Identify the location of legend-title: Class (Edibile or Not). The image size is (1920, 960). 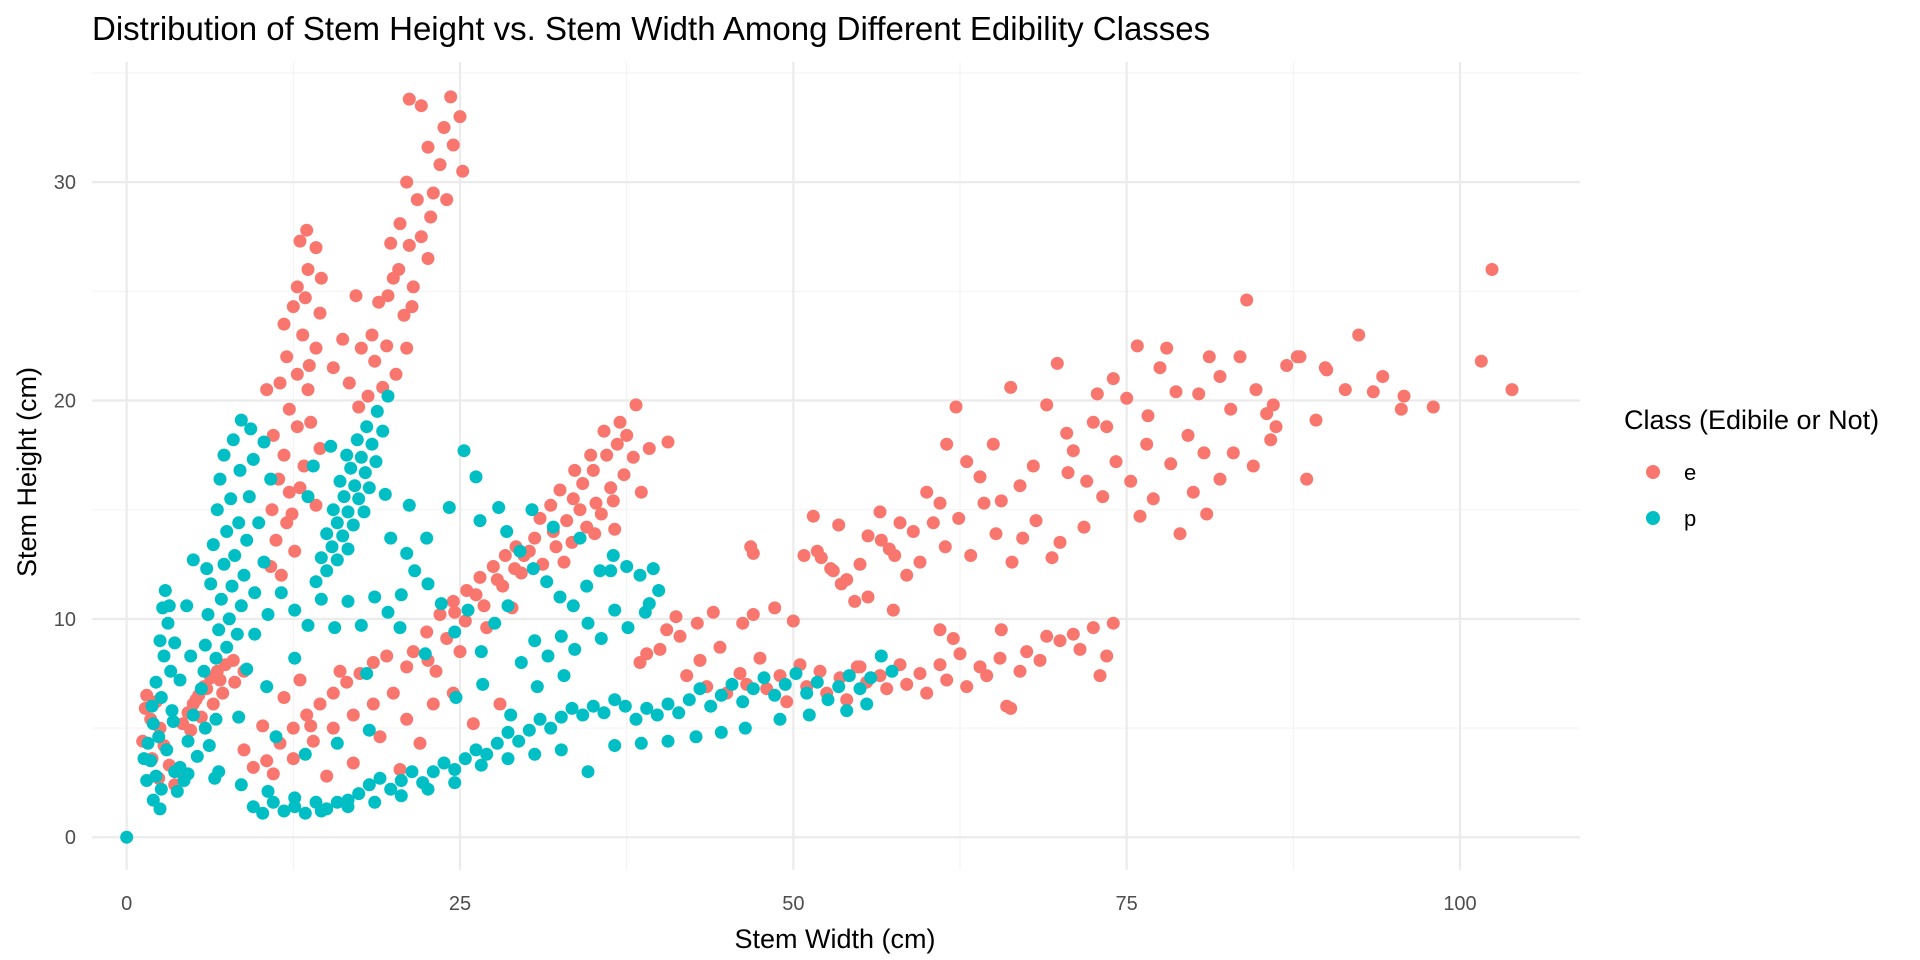
(1751, 420).